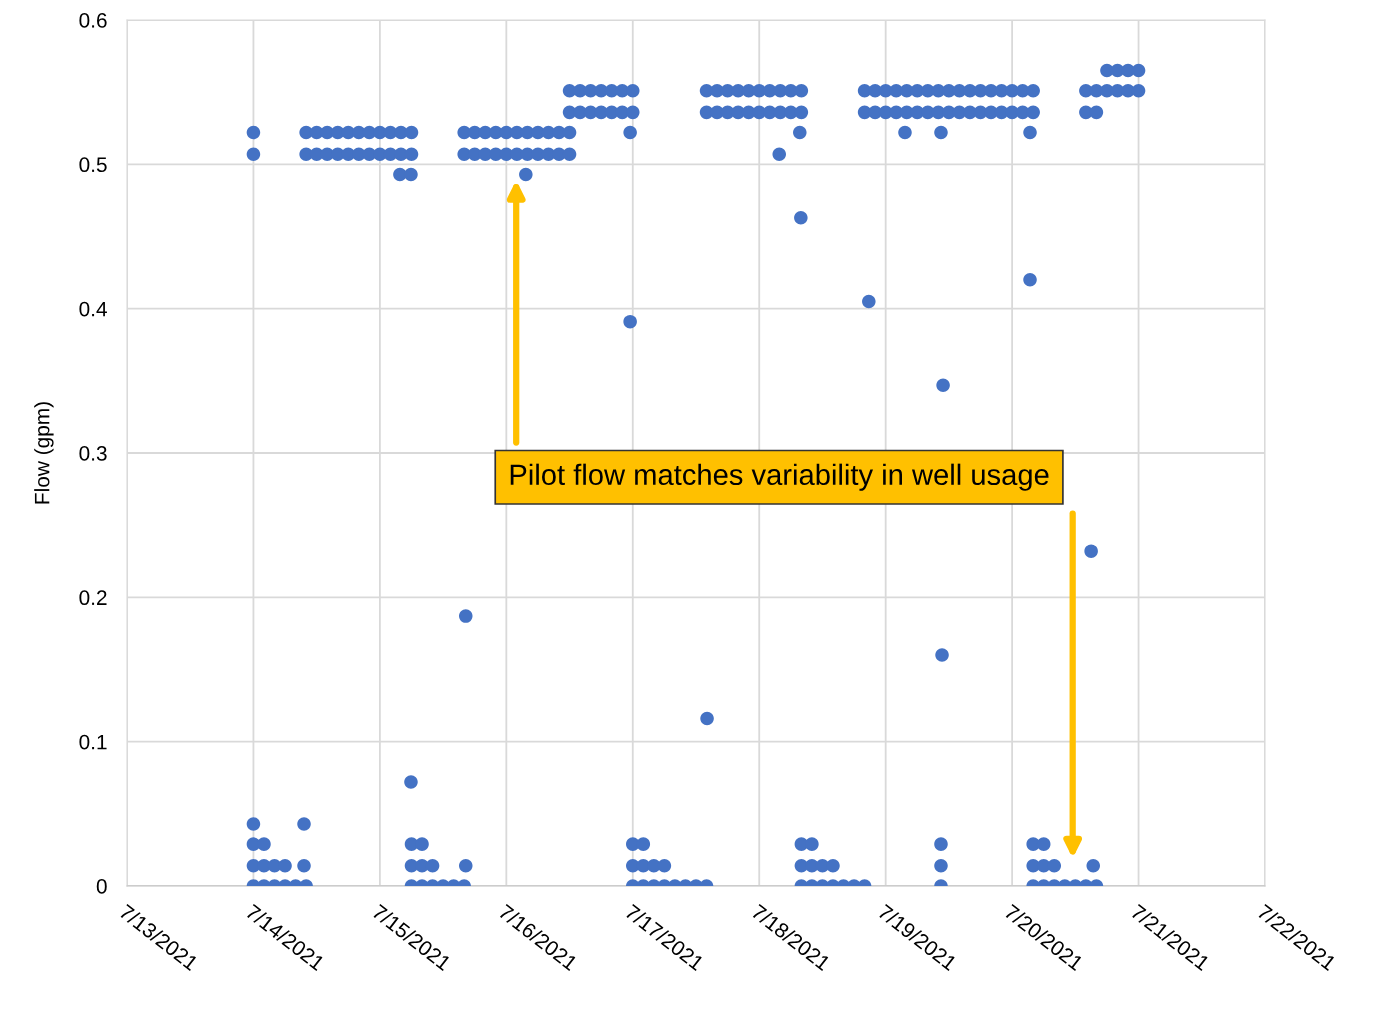 Image resolution: width=1399 pixels, height=1023 pixels. What do you see at coordinates (93, 598) in the screenshot?
I see `y-tick-label: 0.2` at bounding box center [93, 598].